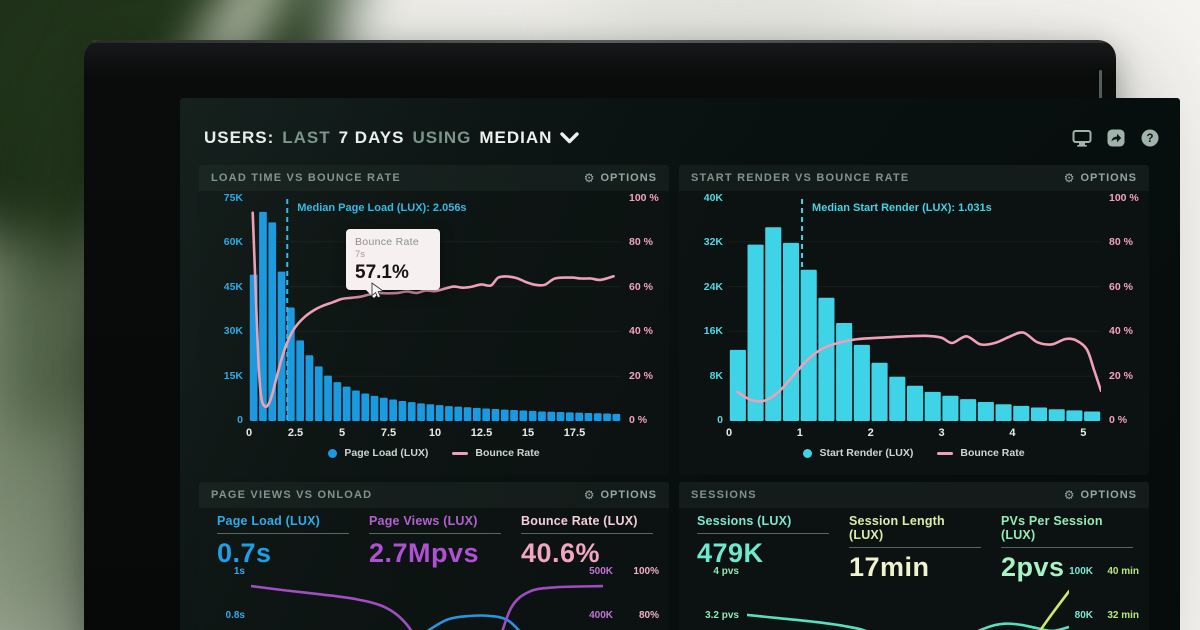  What do you see at coordinates (378, 453) in the screenshot?
I see `legend-item: Page Load (LUX)` at bounding box center [378, 453].